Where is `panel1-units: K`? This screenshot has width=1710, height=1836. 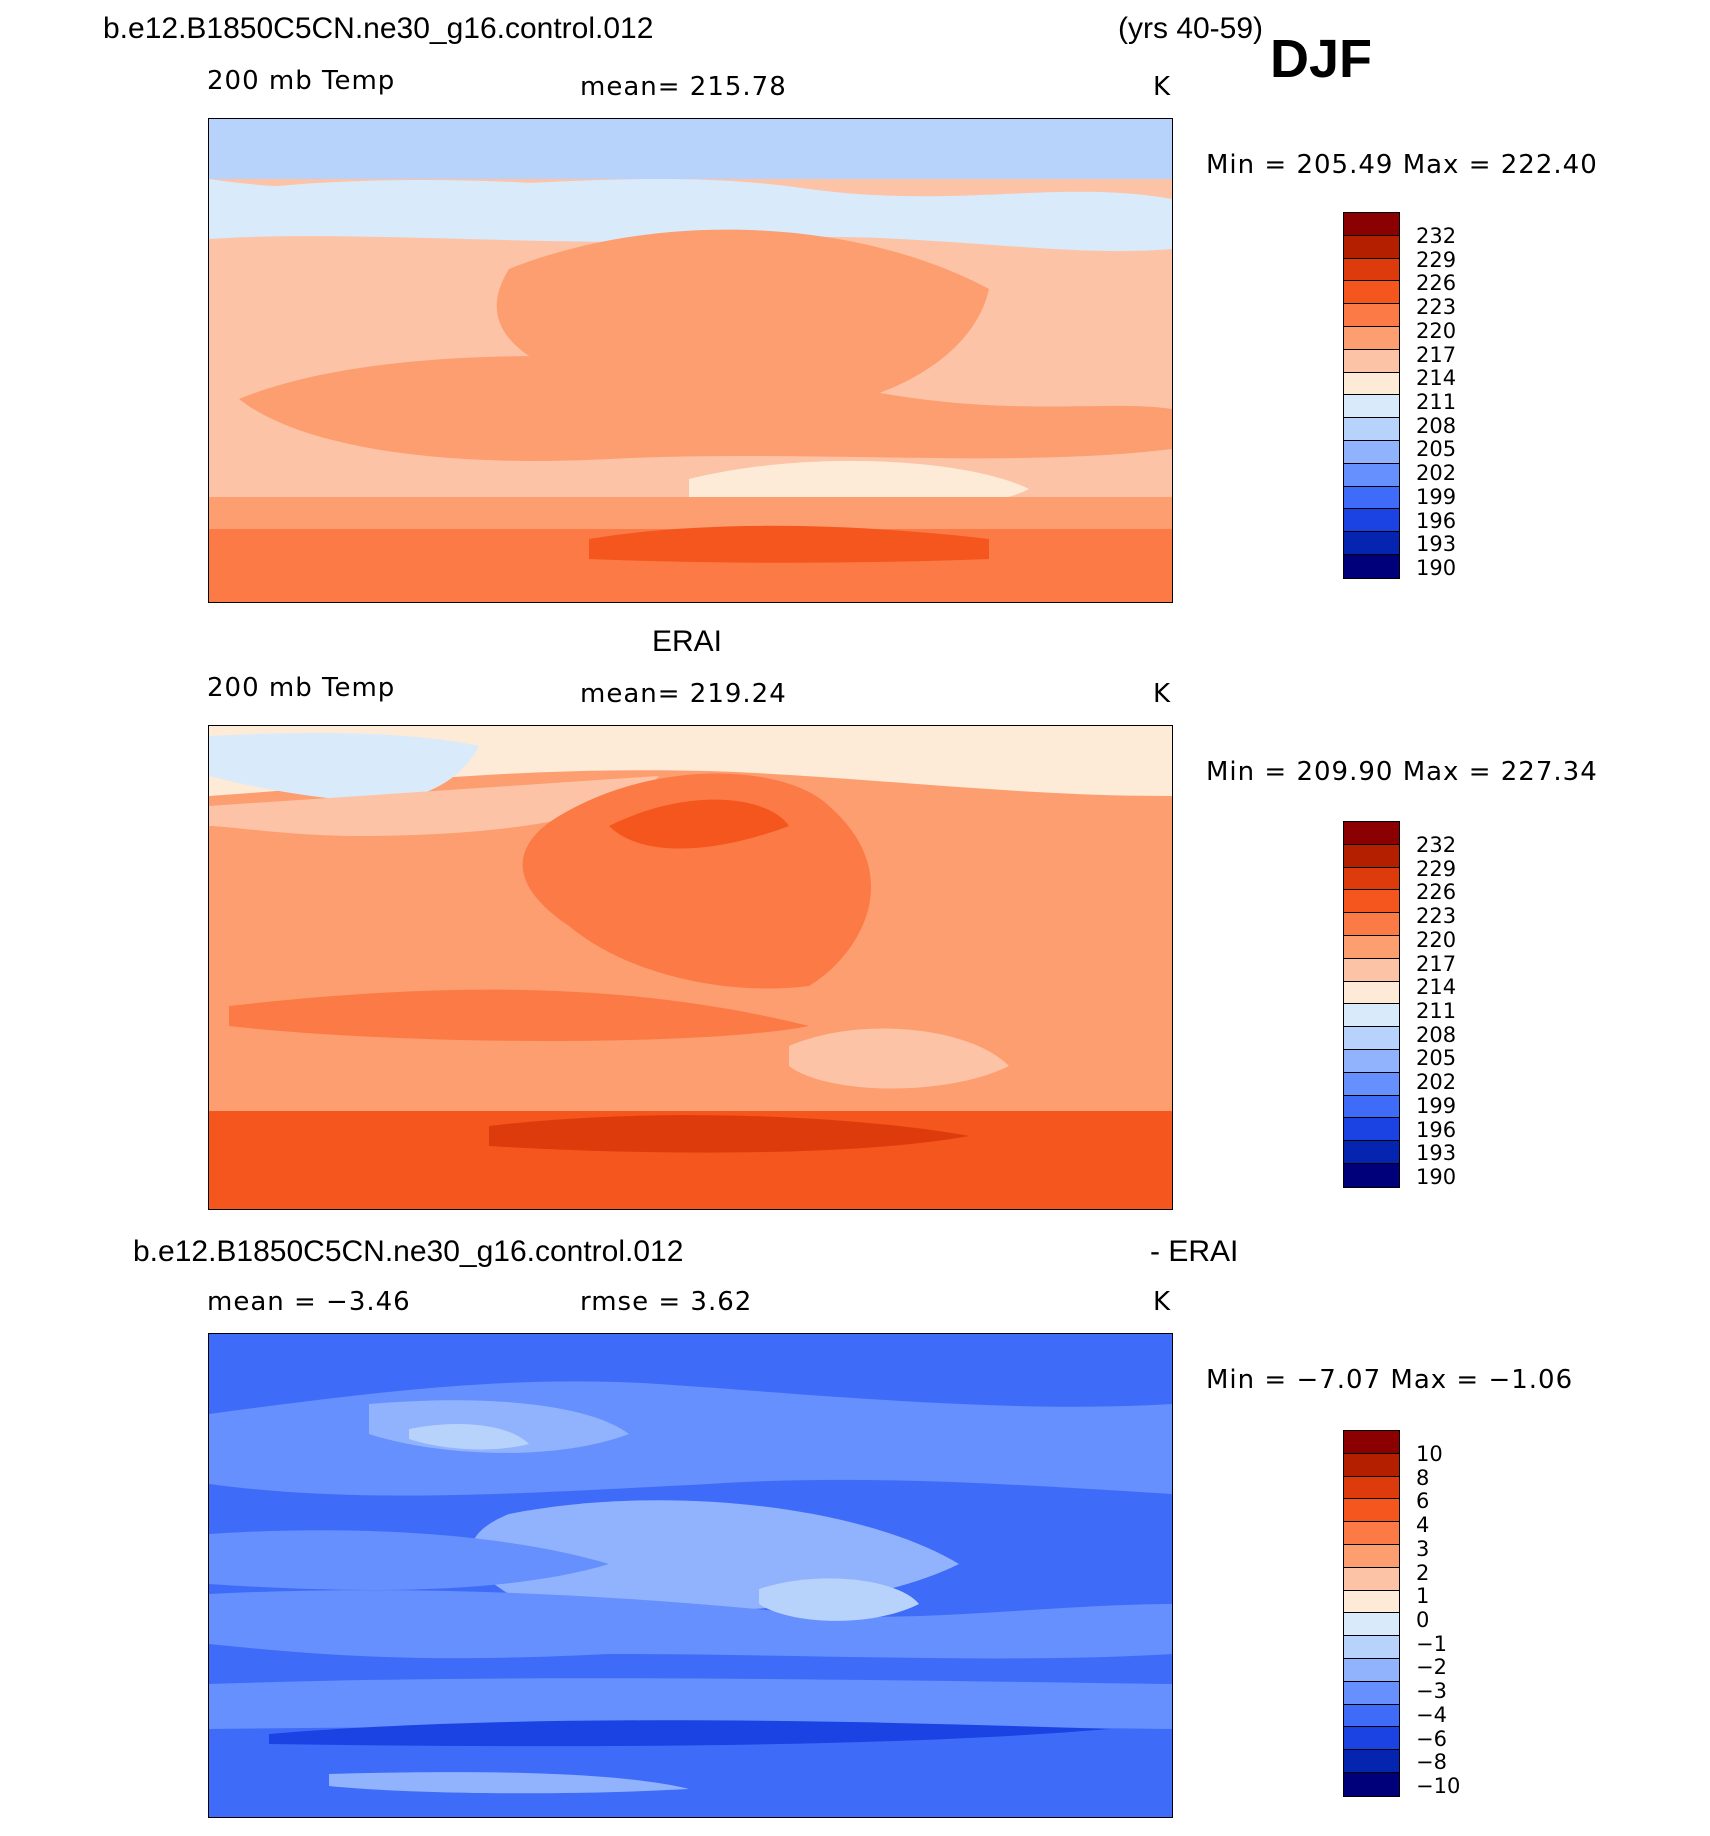 panel1-units: K is located at coordinates (1162, 87).